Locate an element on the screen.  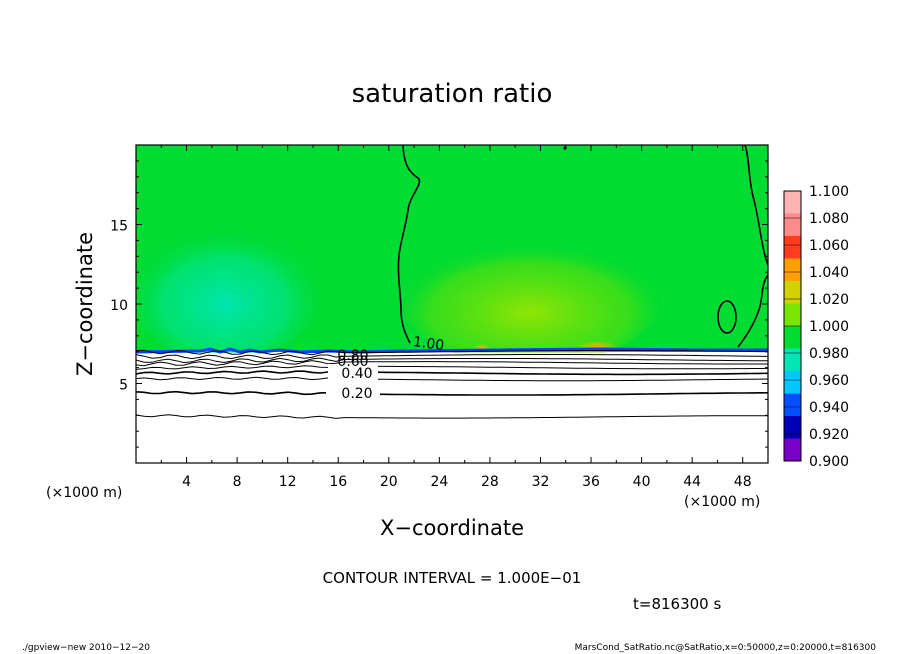
x-tick-label: 44 is located at coordinates (692, 482).